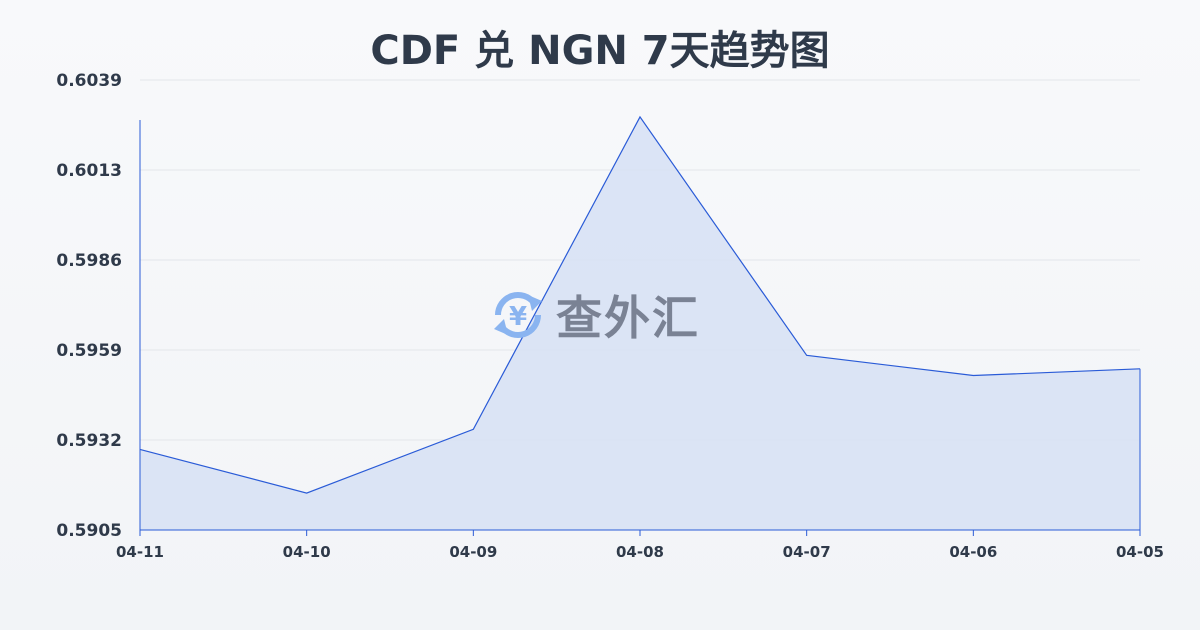 This screenshot has width=1200, height=630. What do you see at coordinates (89, 441) in the screenshot?
I see `y-tick-label: 0.5932` at bounding box center [89, 441].